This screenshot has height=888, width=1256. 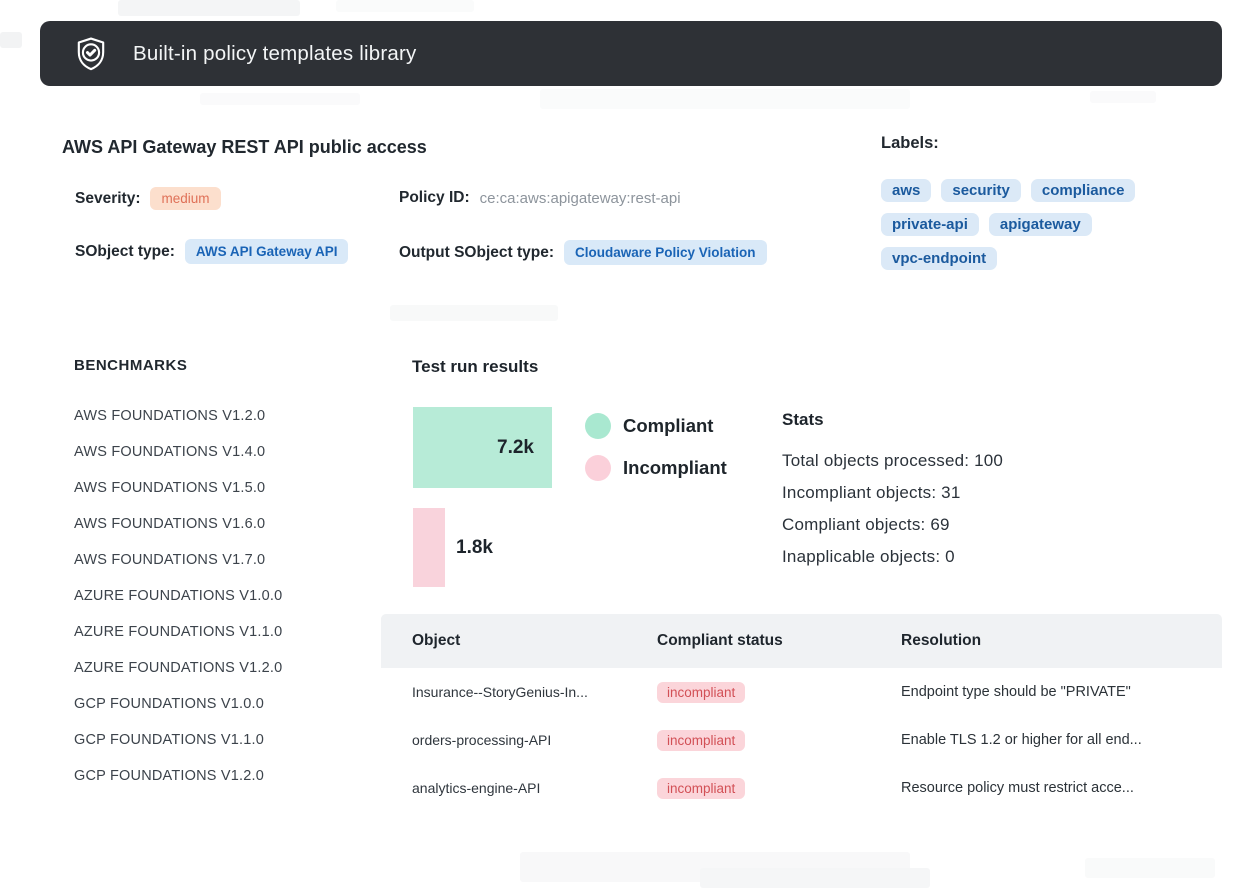 I want to click on chart-legend: Compliant Incompliant, so click(x=656, y=455).